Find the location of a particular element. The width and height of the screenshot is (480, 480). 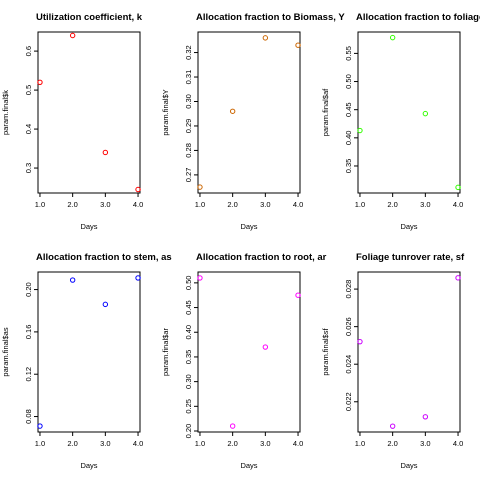

chart-title: Allocation fraction to root, ar is located at coordinates (261, 257).